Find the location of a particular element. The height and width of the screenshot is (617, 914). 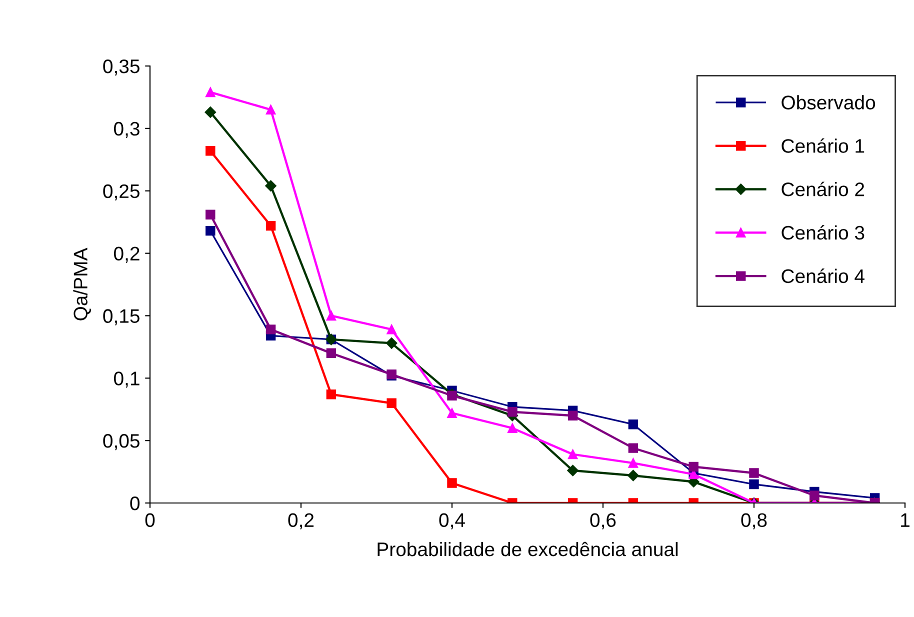

y-tick-label: 0,1 is located at coordinates (127, 380).